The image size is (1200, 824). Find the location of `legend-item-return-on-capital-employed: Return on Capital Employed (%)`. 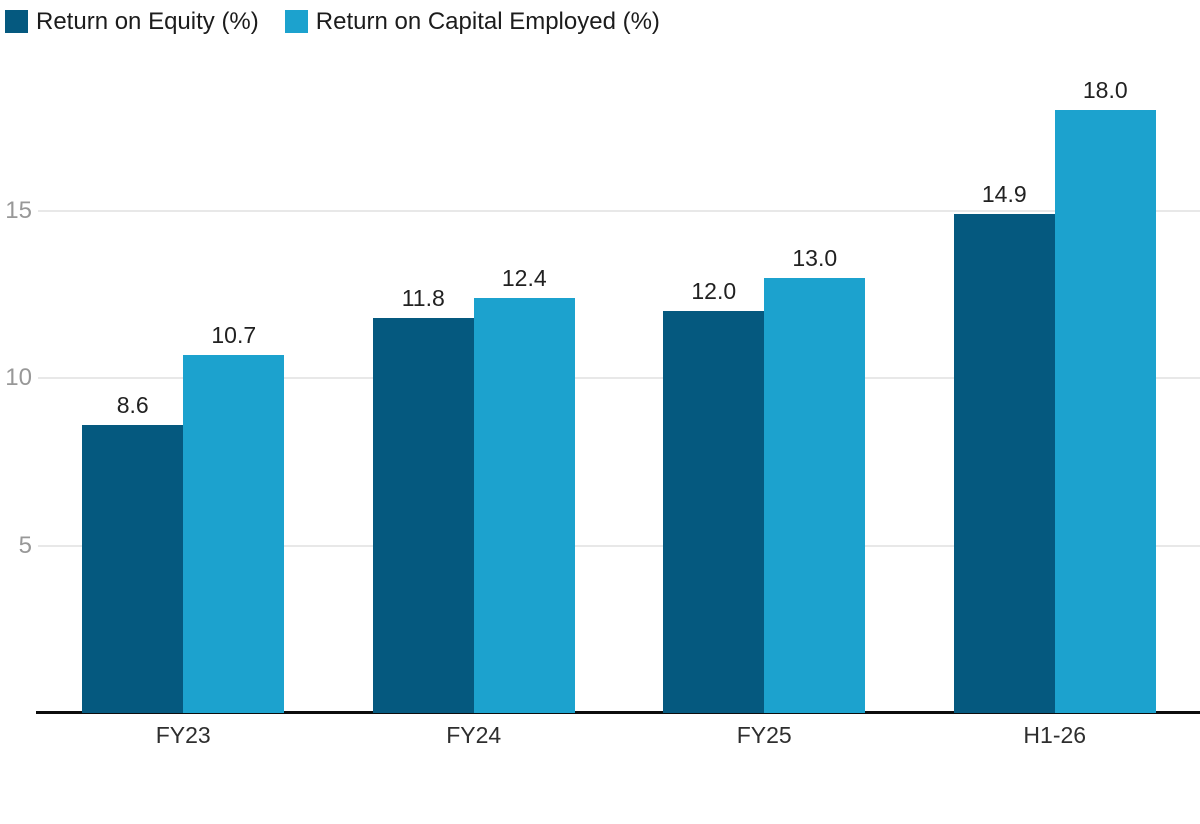

legend-item-return-on-capital-employed: Return on Capital Employed (%) is located at coordinates (472, 21).